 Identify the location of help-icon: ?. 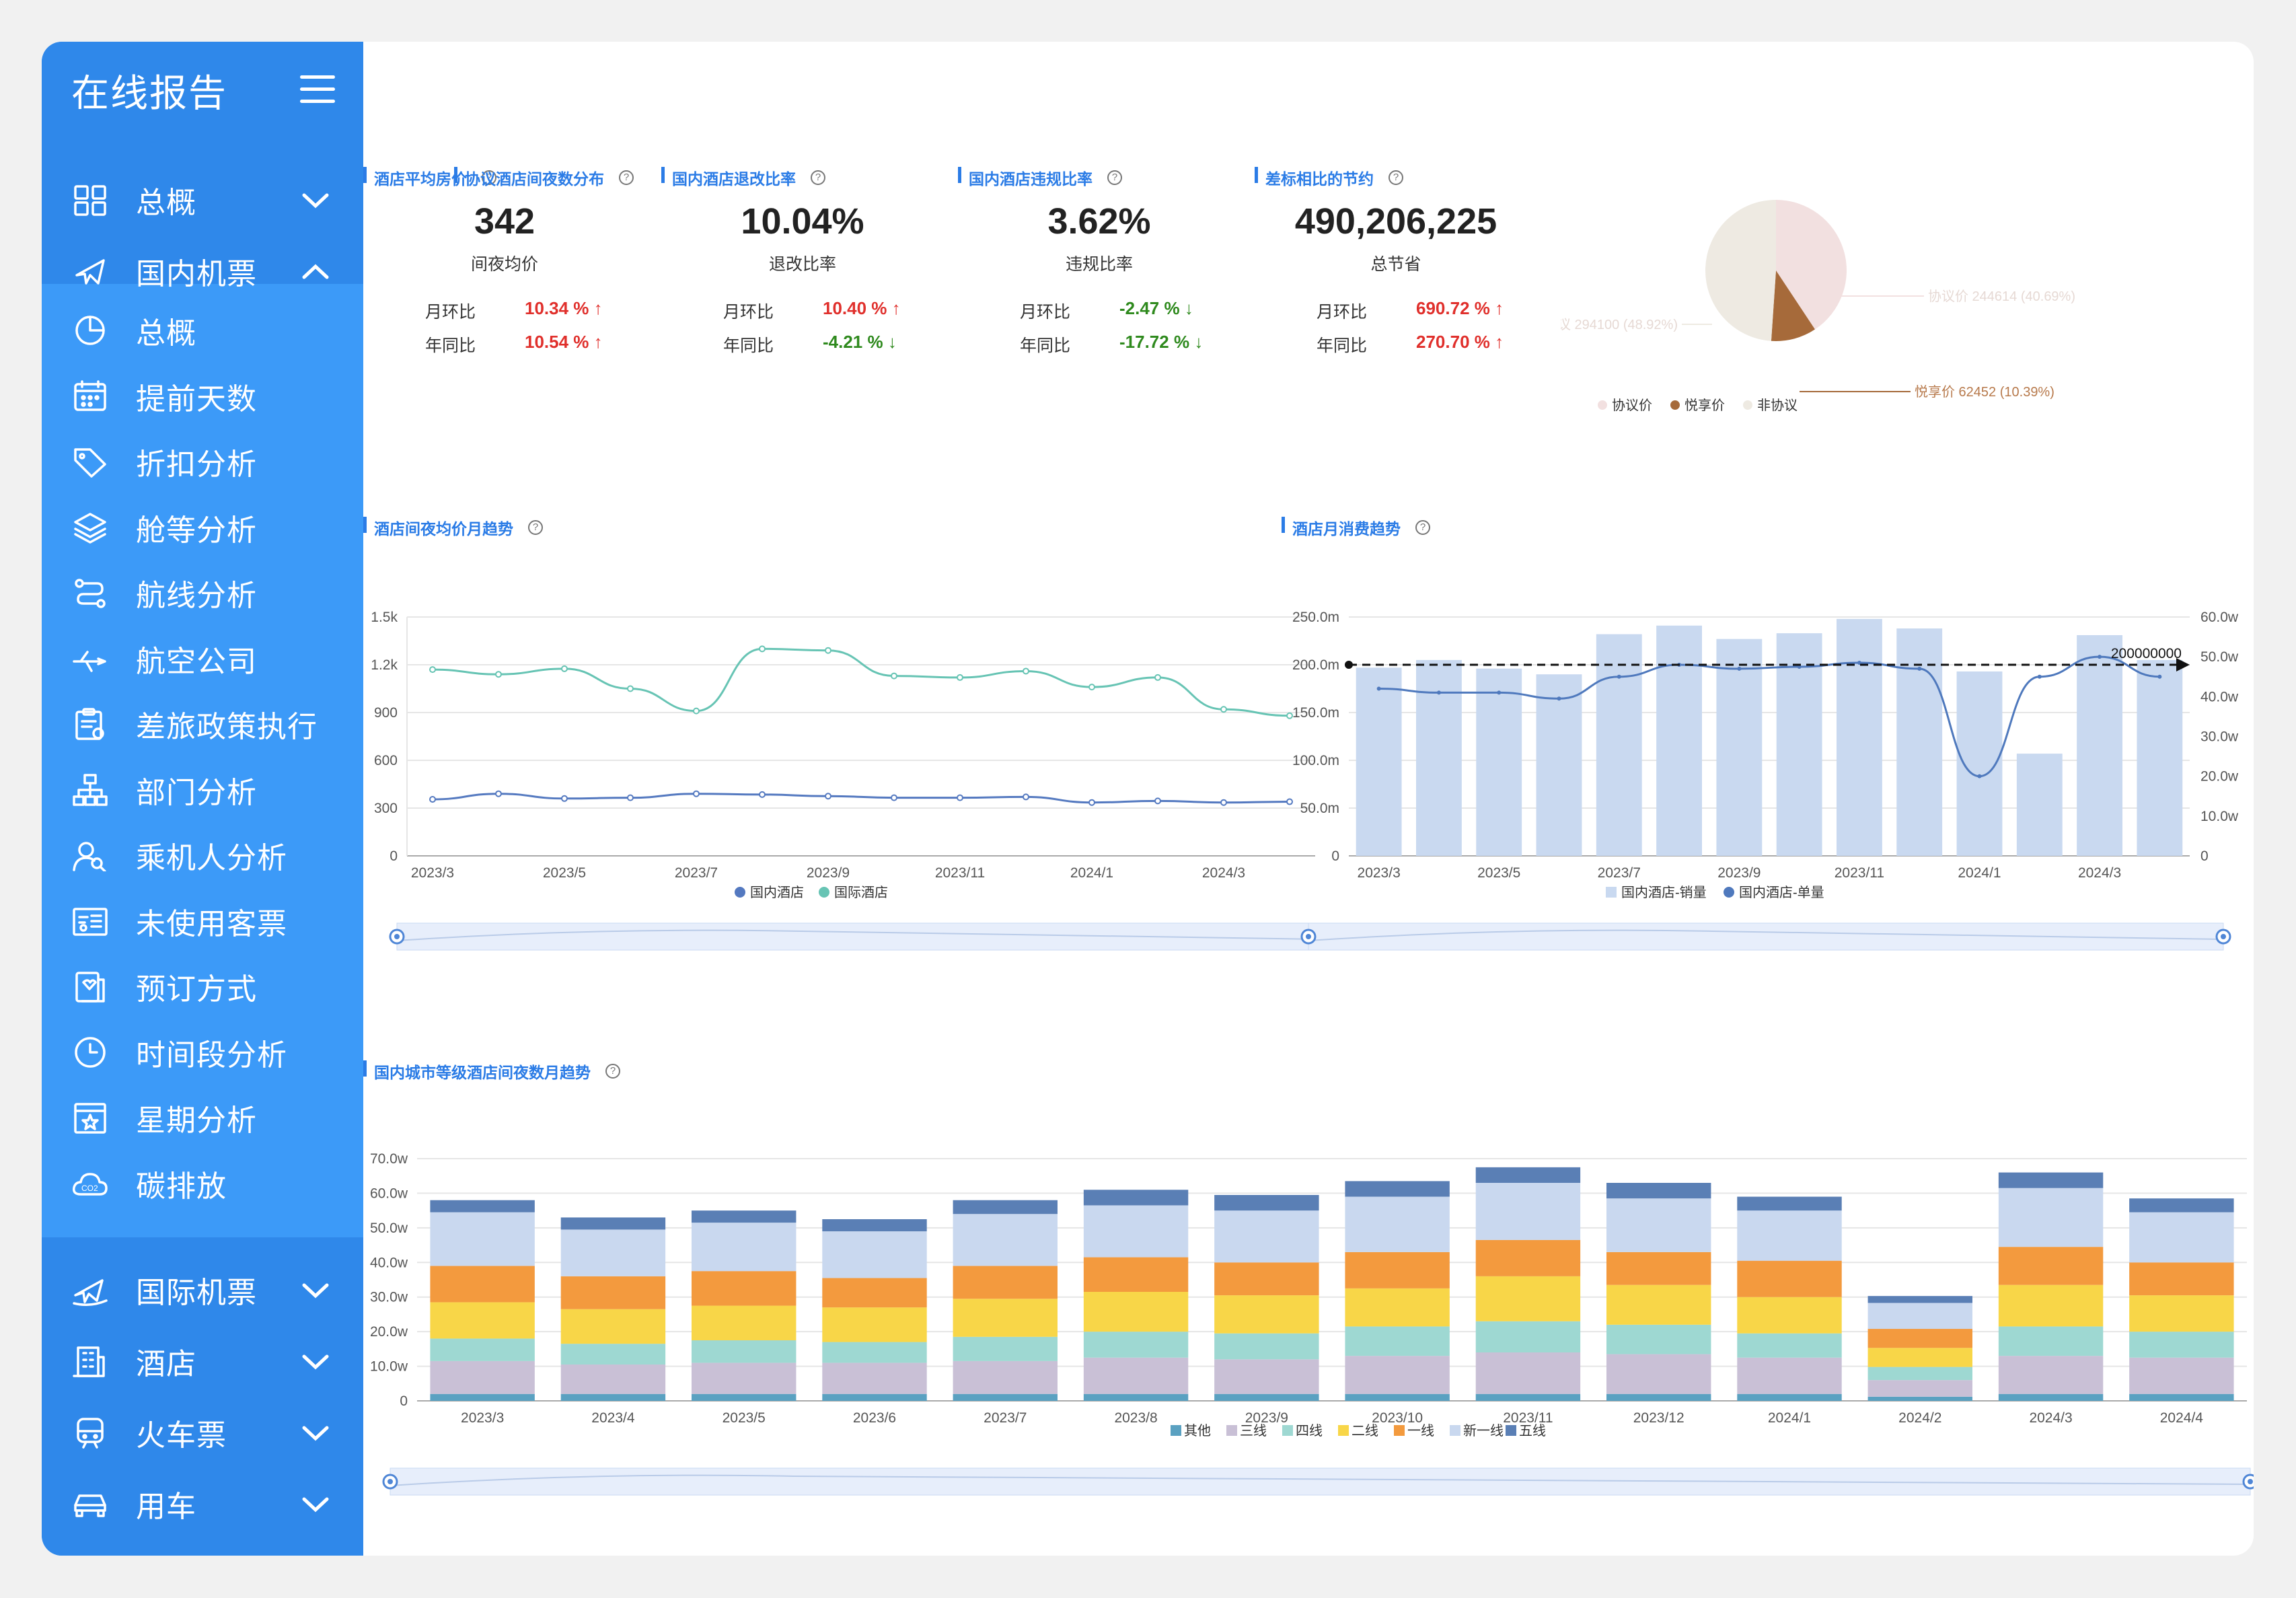
(1395, 177).